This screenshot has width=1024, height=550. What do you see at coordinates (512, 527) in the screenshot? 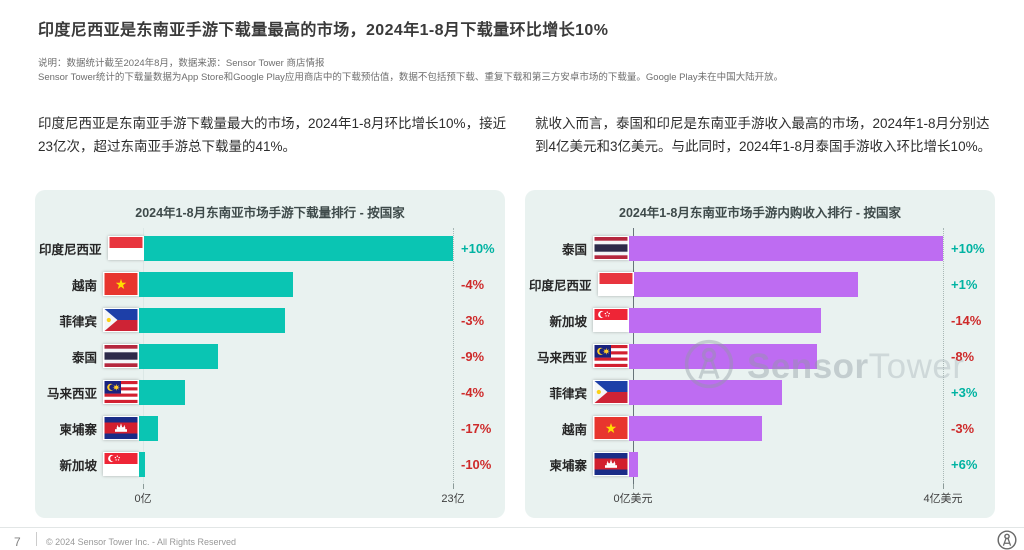
I see `footer-divider-line` at bounding box center [512, 527].